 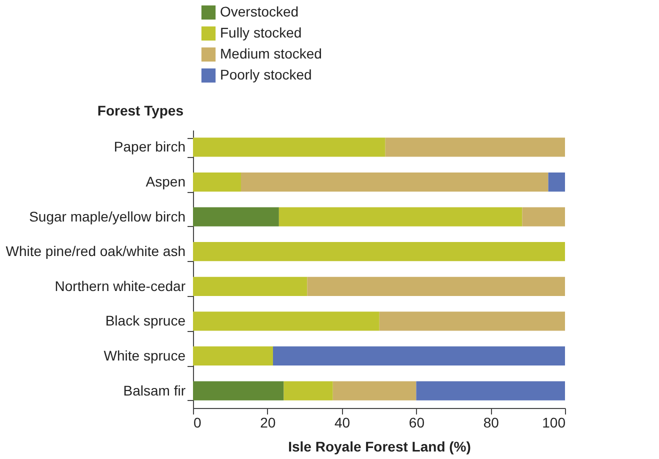 I want to click on y-tick-label: Northern white-cedar, so click(x=120, y=286).